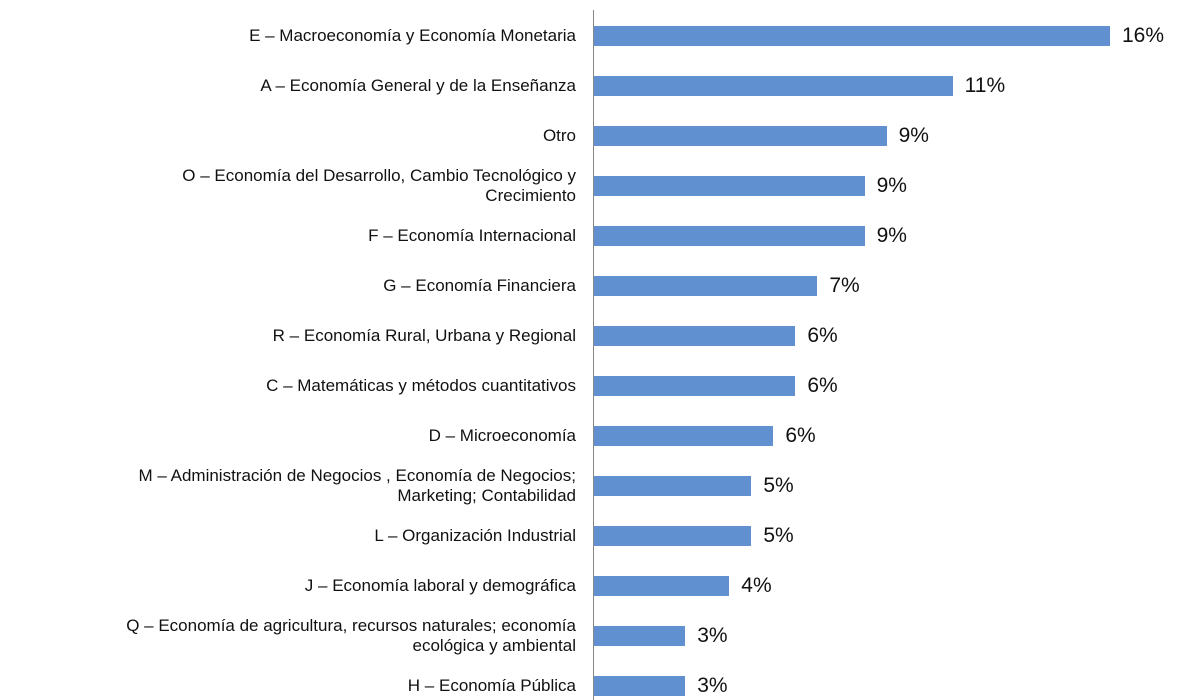 The height and width of the screenshot is (700, 1183). Describe the element at coordinates (985, 85) in the screenshot. I see `value-label: 11%` at that location.